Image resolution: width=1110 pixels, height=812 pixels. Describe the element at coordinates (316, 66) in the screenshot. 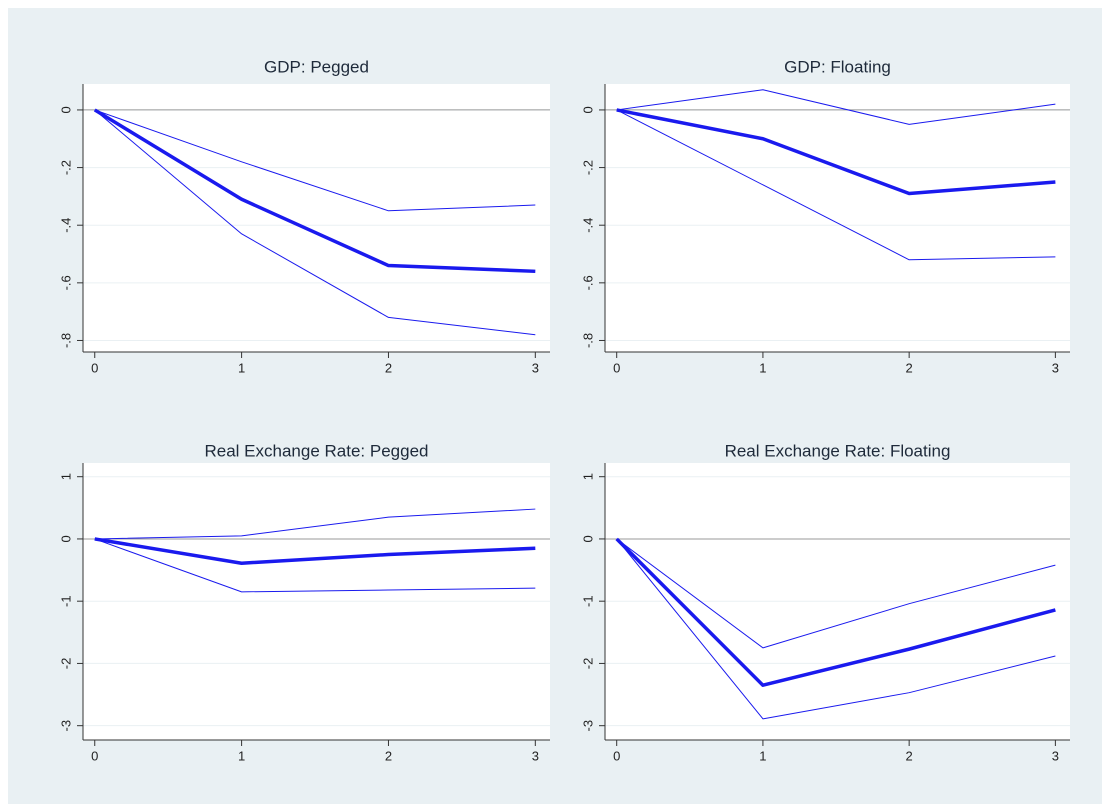

I see `chart-title: GDP: Pegged` at that location.